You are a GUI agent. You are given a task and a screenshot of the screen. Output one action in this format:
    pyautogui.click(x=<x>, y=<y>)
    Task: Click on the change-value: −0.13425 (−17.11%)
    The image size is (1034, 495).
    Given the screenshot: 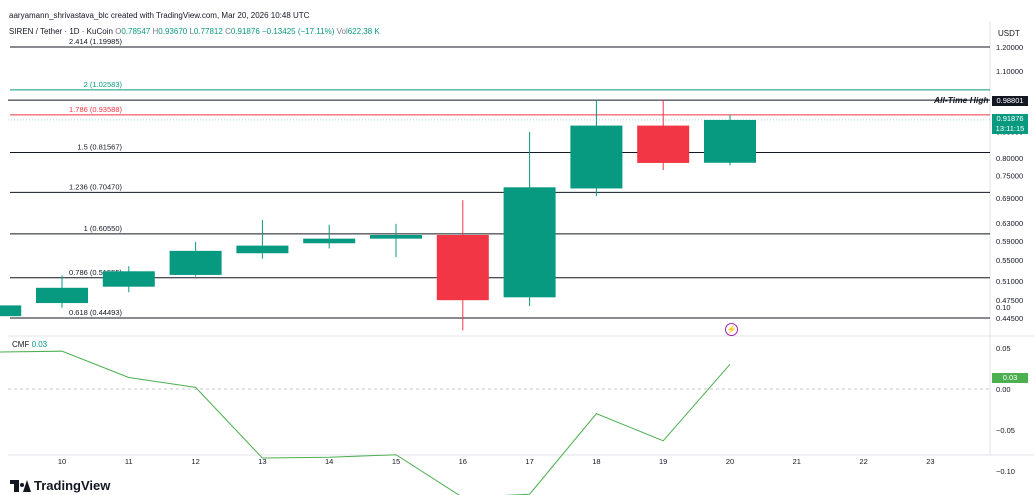 What is the action you would take?
    pyautogui.click(x=298, y=31)
    